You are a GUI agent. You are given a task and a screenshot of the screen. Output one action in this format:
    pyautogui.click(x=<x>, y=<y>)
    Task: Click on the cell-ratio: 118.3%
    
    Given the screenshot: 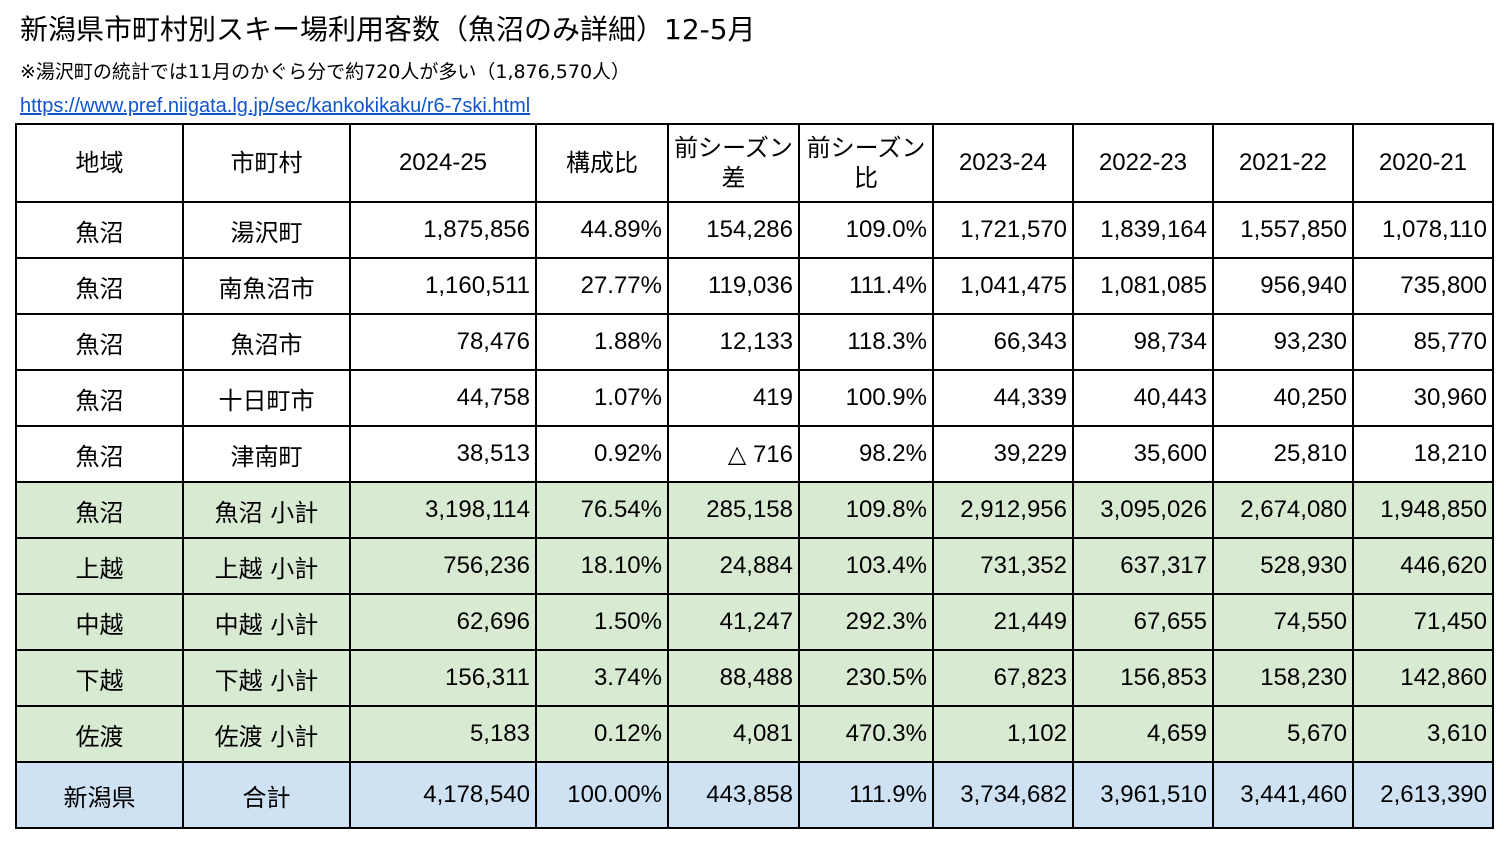 What is the action you would take?
    pyautogui.click(x=866, y=342)
    